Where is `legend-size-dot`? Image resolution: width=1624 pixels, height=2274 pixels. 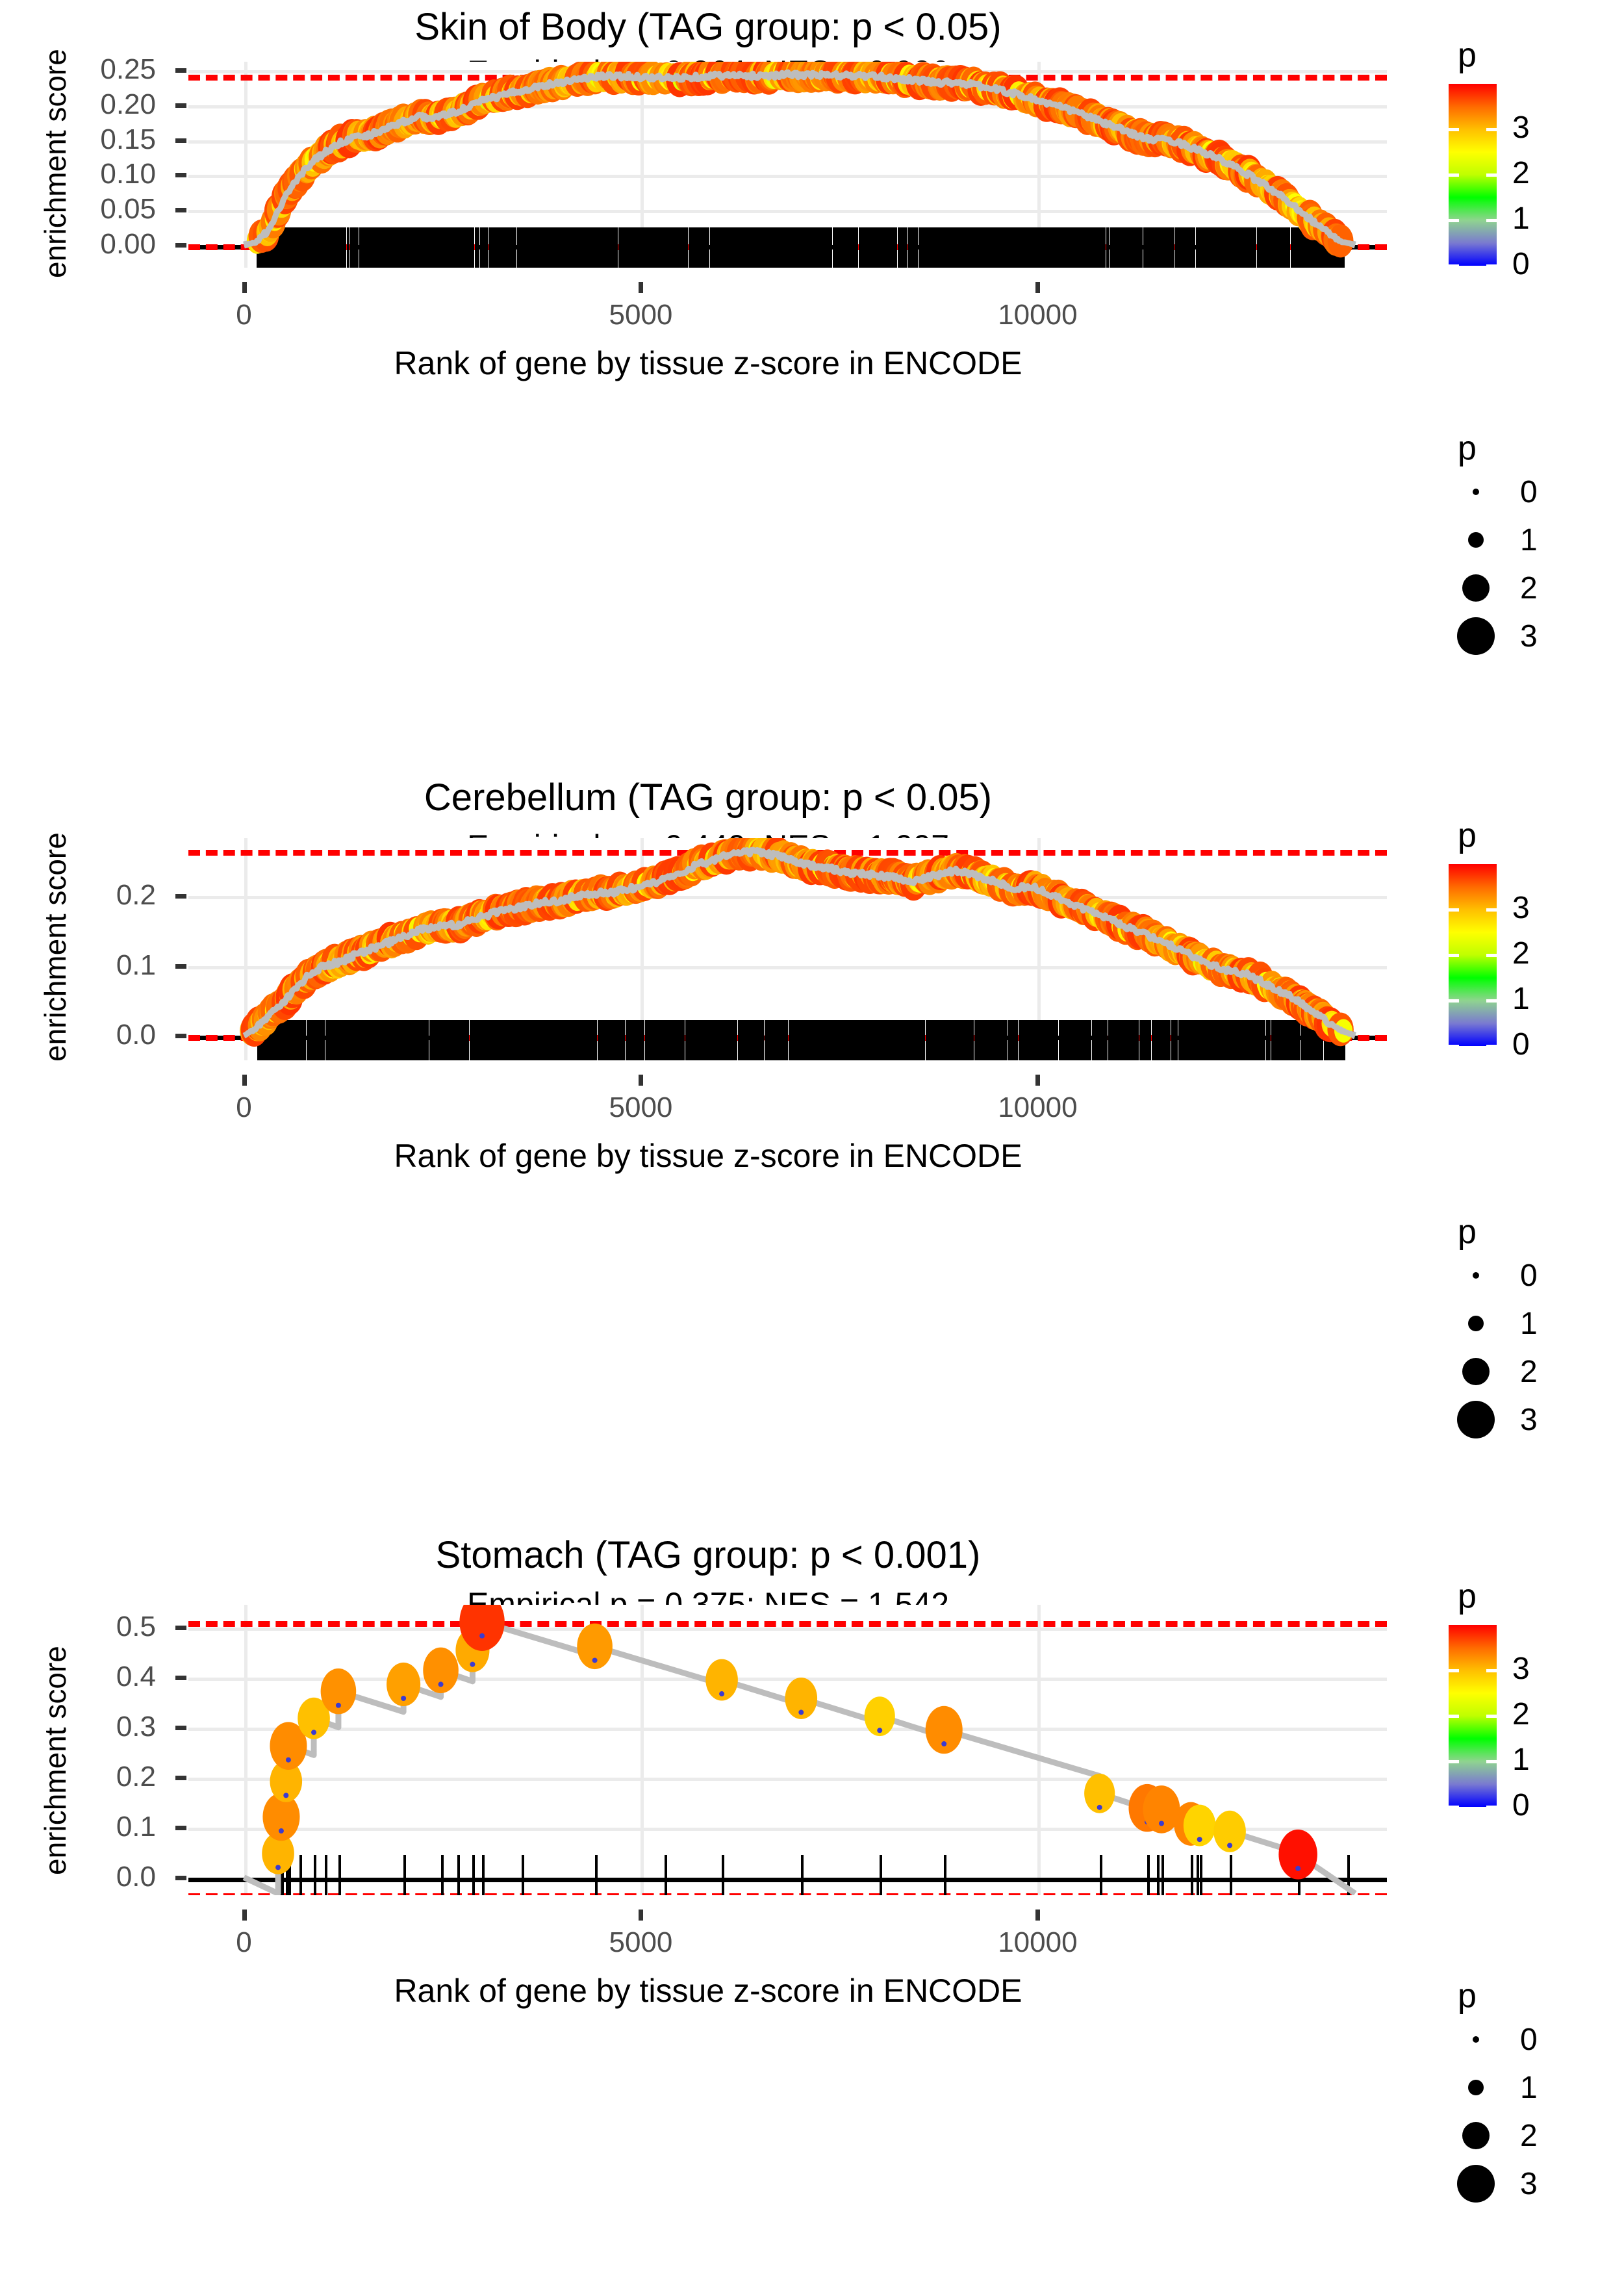 legend-size-dot is located at coordinates (1476, 2087).